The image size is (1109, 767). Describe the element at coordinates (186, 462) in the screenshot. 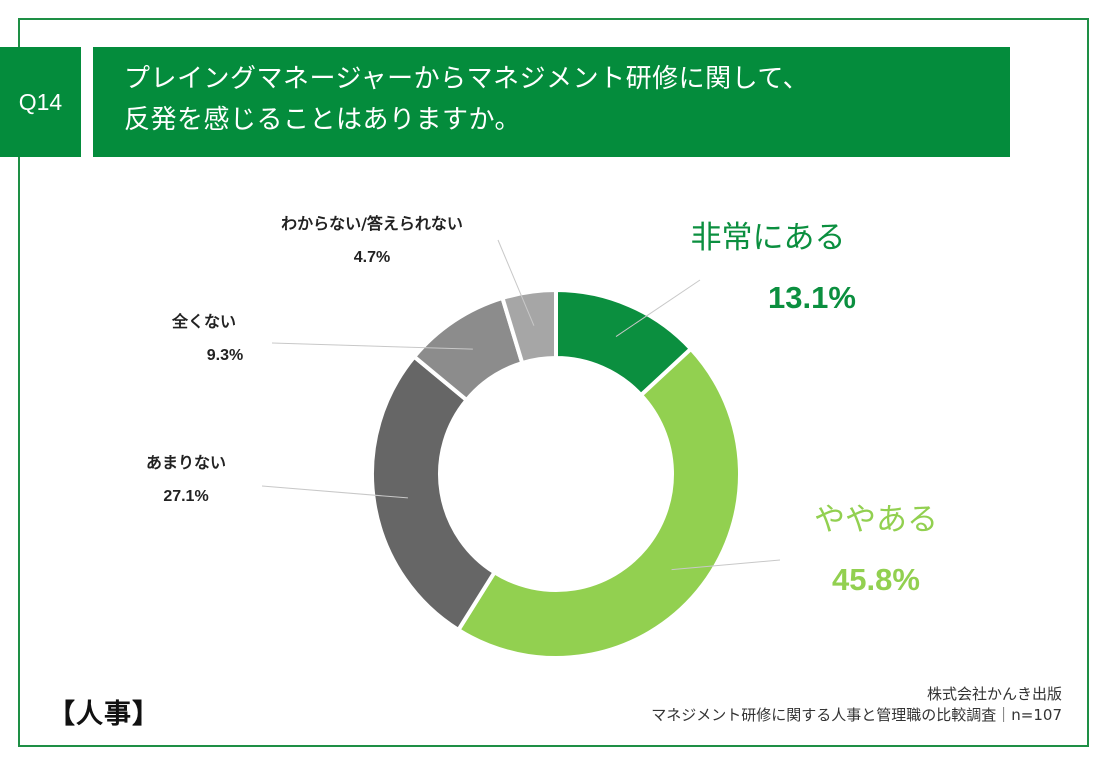

I see `slice-category-label: あまりない` at that location.